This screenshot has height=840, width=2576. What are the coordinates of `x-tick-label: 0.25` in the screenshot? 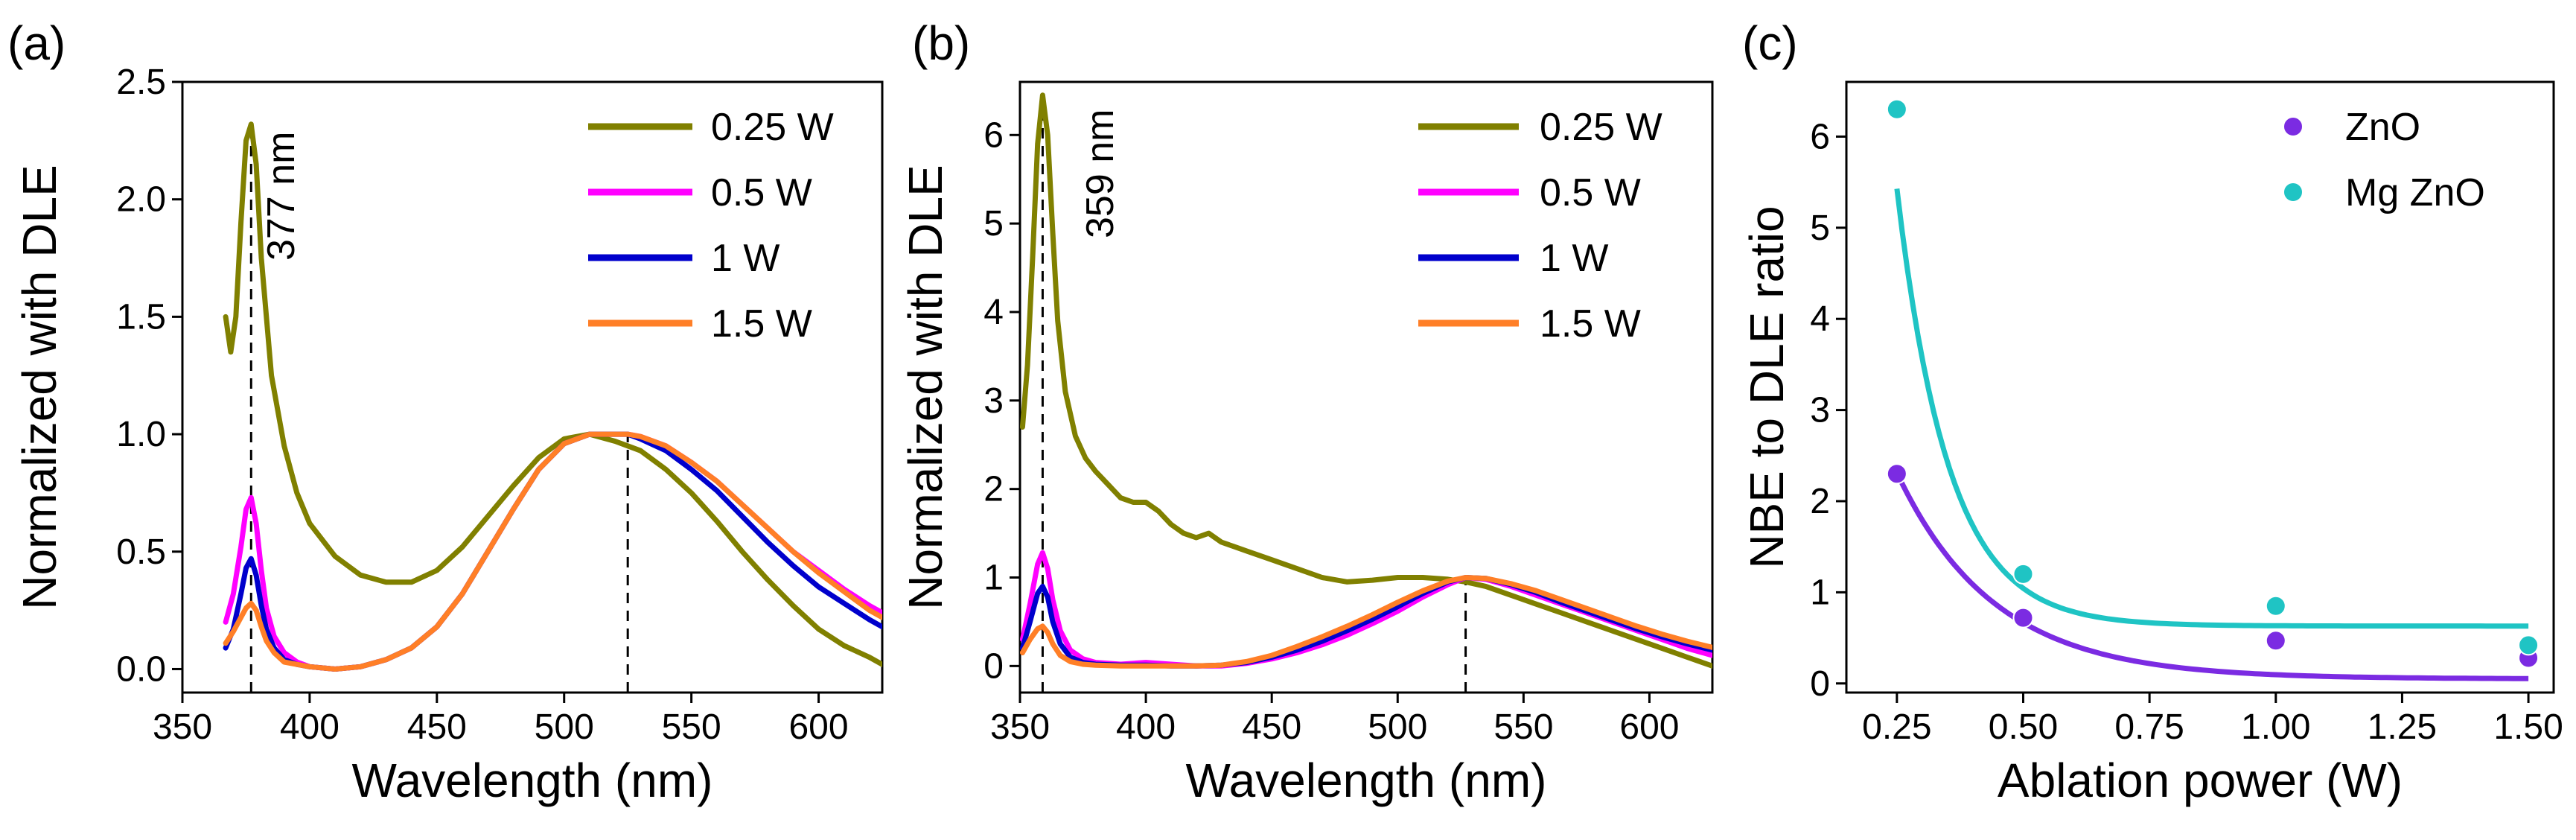 It's located at (1897, 727).